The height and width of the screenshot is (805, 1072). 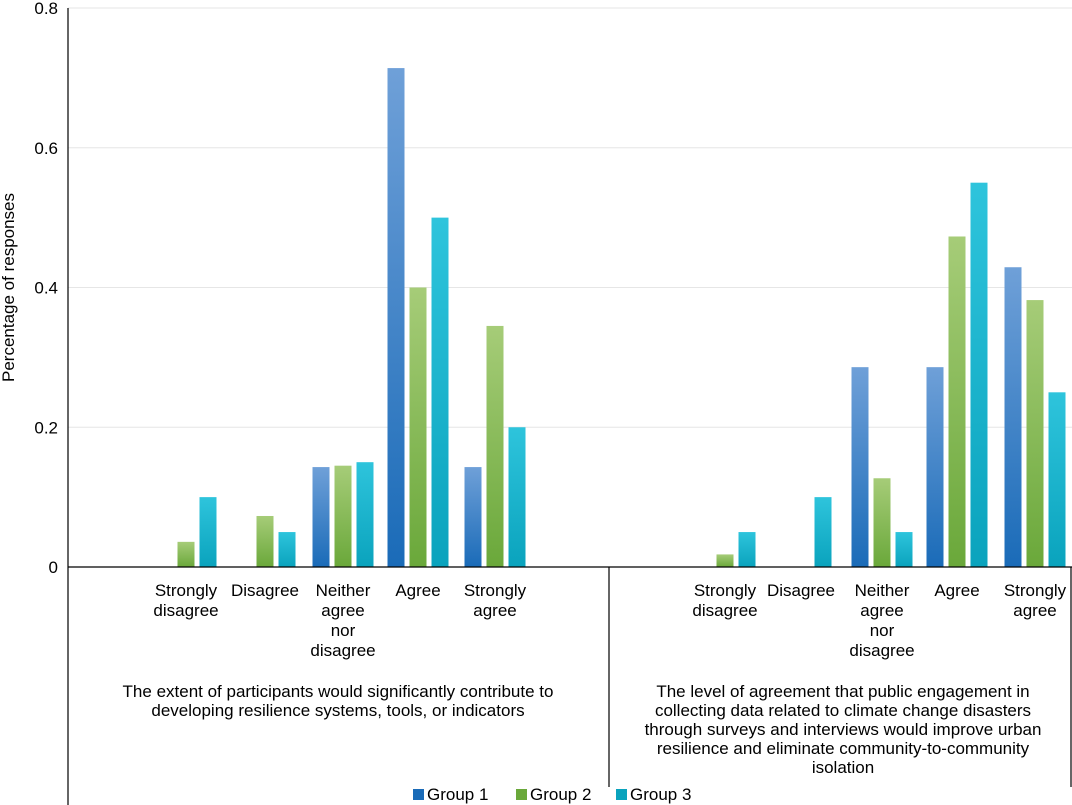 What do you see at coordinates (660, 794) in the screenshot?
I see `legend-label-3: Group 3` at bounding box center [660, 794].